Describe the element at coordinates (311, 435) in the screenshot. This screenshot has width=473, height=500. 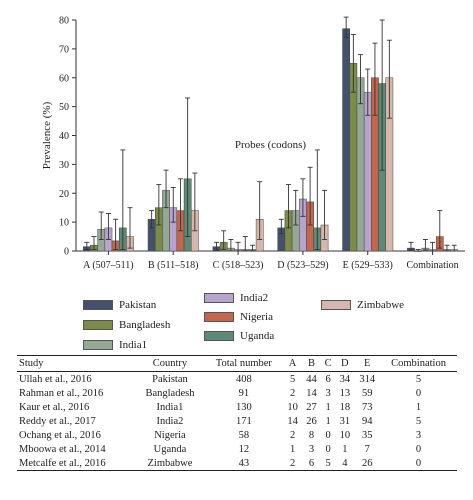
I see `table-cell: 8` at that location.